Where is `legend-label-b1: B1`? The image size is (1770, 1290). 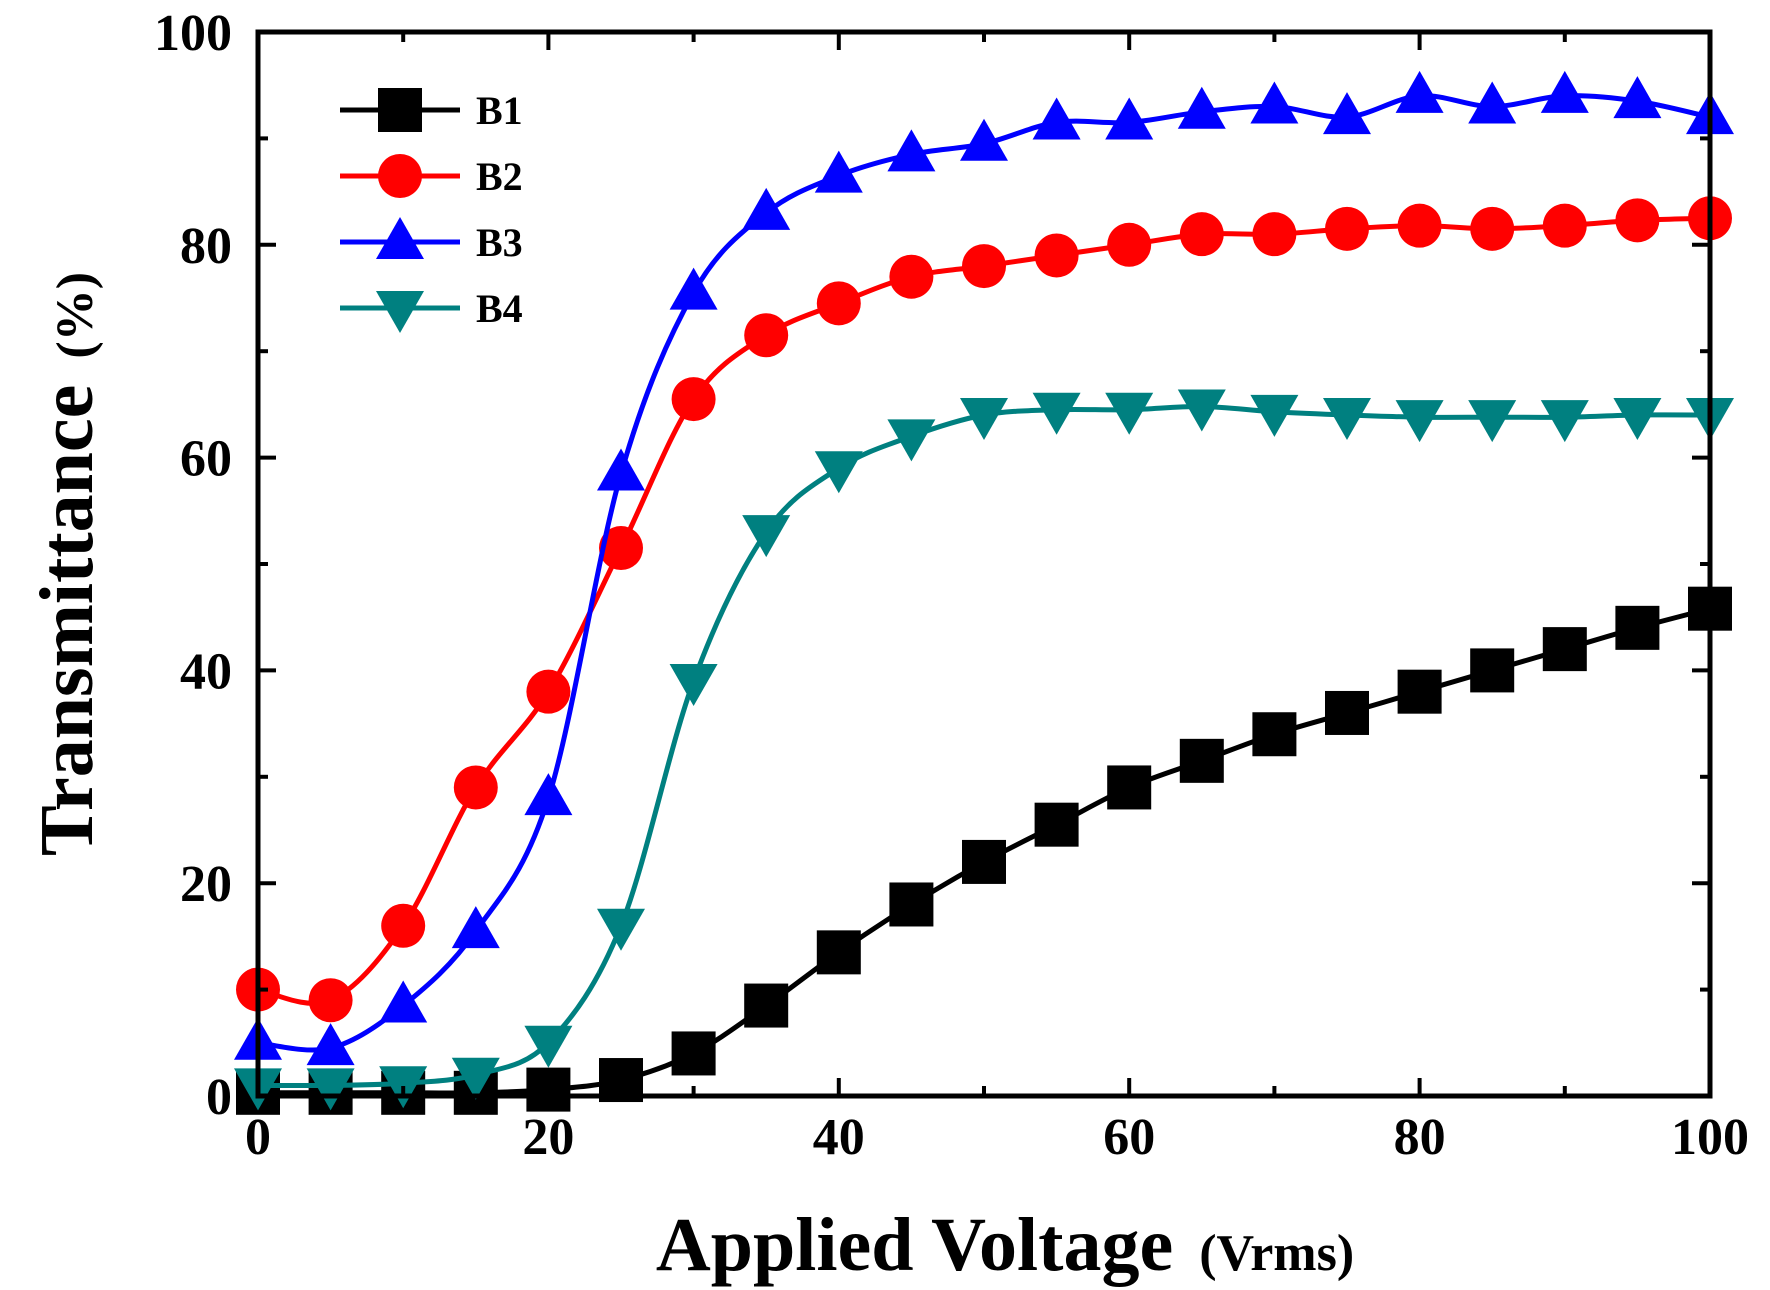
legend-label-b1: B1 is located at coordinates (499, 110).